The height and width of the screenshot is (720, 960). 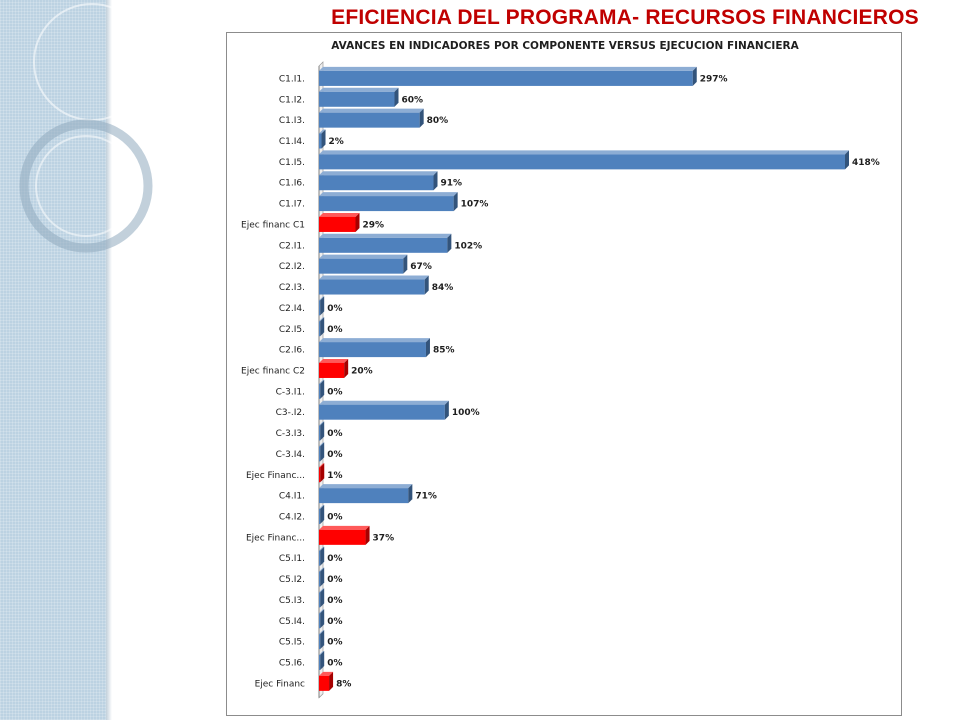 What do you see at coordinates (413, 100) in the screenshot?
I see `value-label: 60%` at bounding box center [413, 100].